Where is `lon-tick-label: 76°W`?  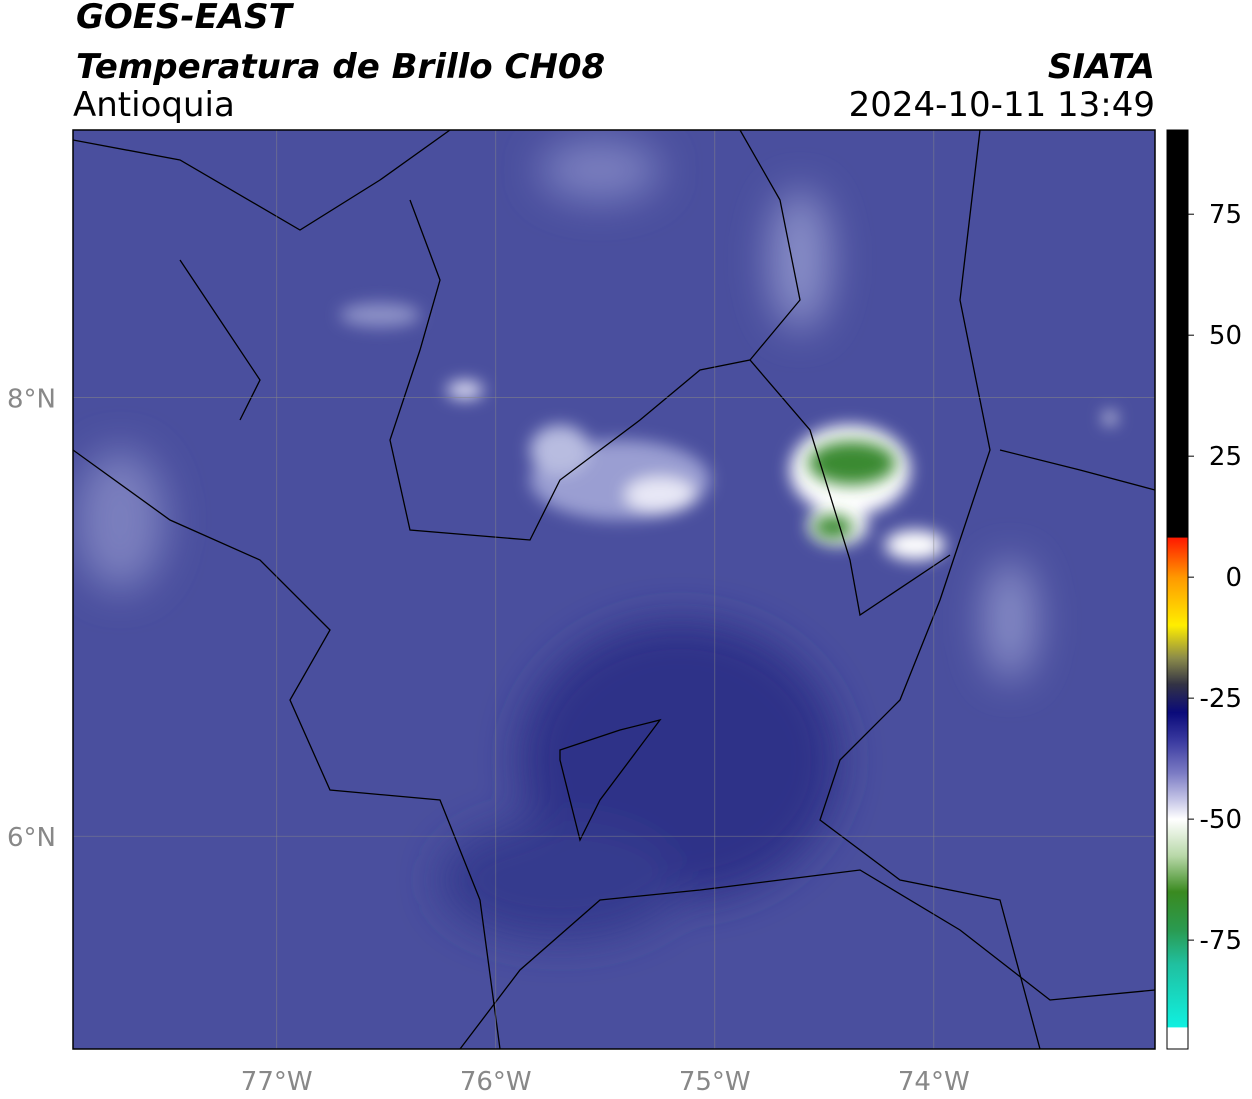
lon-tick-label: 76°W is located at coordinates (496, 1082).